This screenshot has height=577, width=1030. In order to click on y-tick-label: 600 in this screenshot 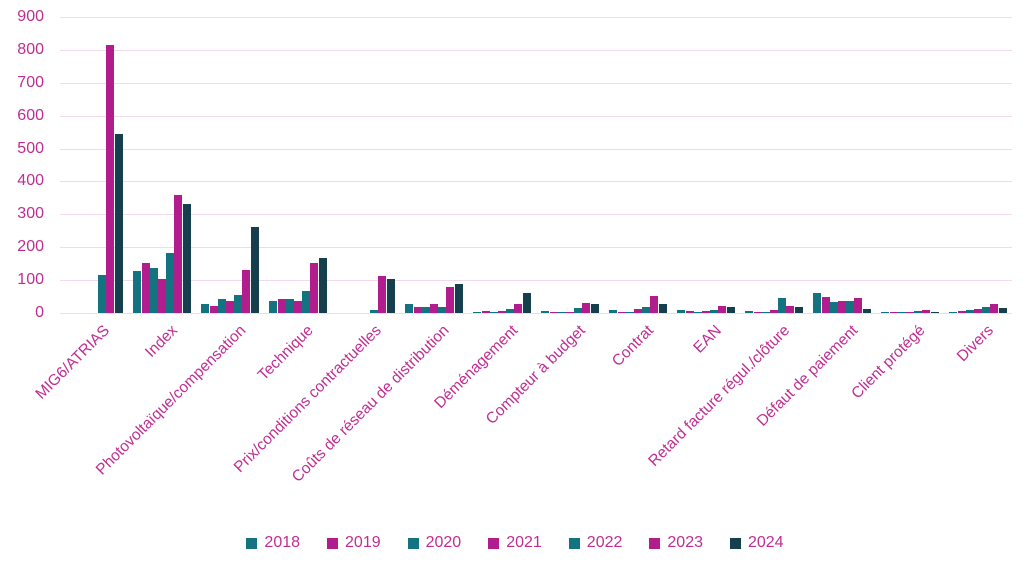, I will do `click(30, 115)`.